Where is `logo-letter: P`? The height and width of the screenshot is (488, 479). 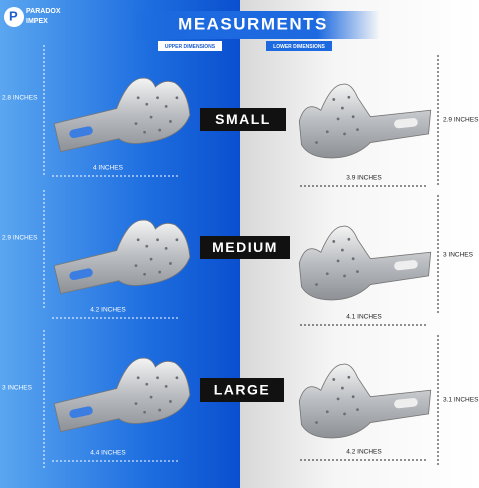
logo-letter: P is located at coordinates (13, 15).